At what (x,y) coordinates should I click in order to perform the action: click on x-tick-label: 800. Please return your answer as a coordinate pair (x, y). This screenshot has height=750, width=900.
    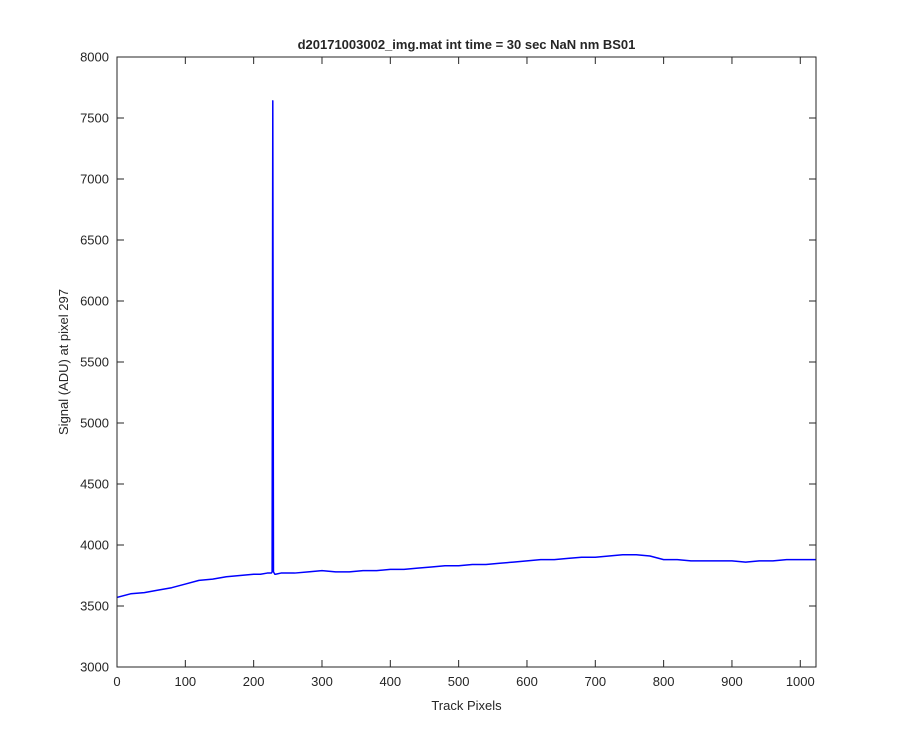
    Looking at the image, I should click on (664, 681).